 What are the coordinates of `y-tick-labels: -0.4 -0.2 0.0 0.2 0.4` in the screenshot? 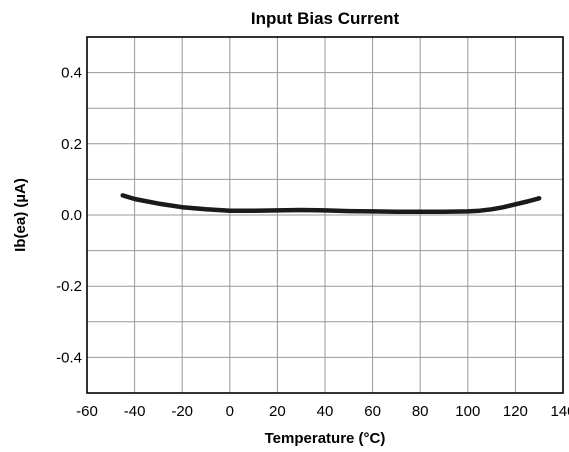 It's located at (69, 216).